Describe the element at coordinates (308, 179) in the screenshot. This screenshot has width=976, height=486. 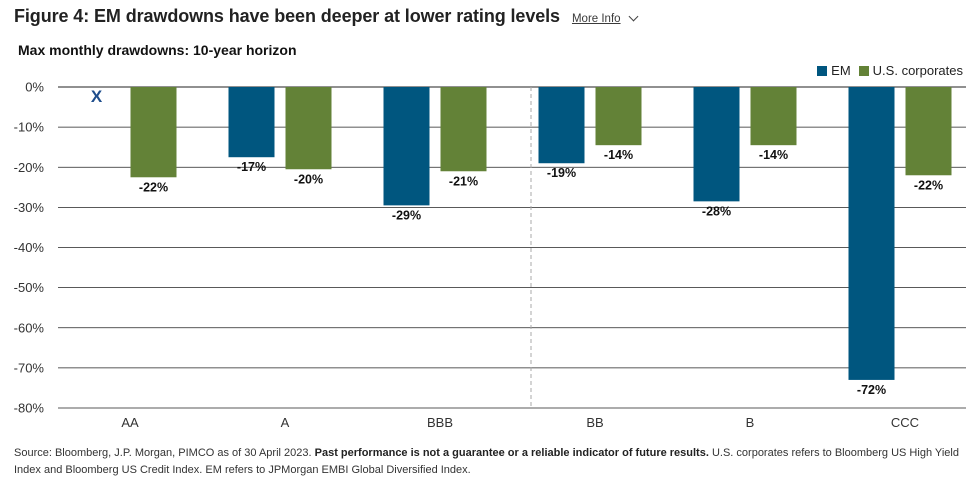
I see `data-label: -20%` at that location.